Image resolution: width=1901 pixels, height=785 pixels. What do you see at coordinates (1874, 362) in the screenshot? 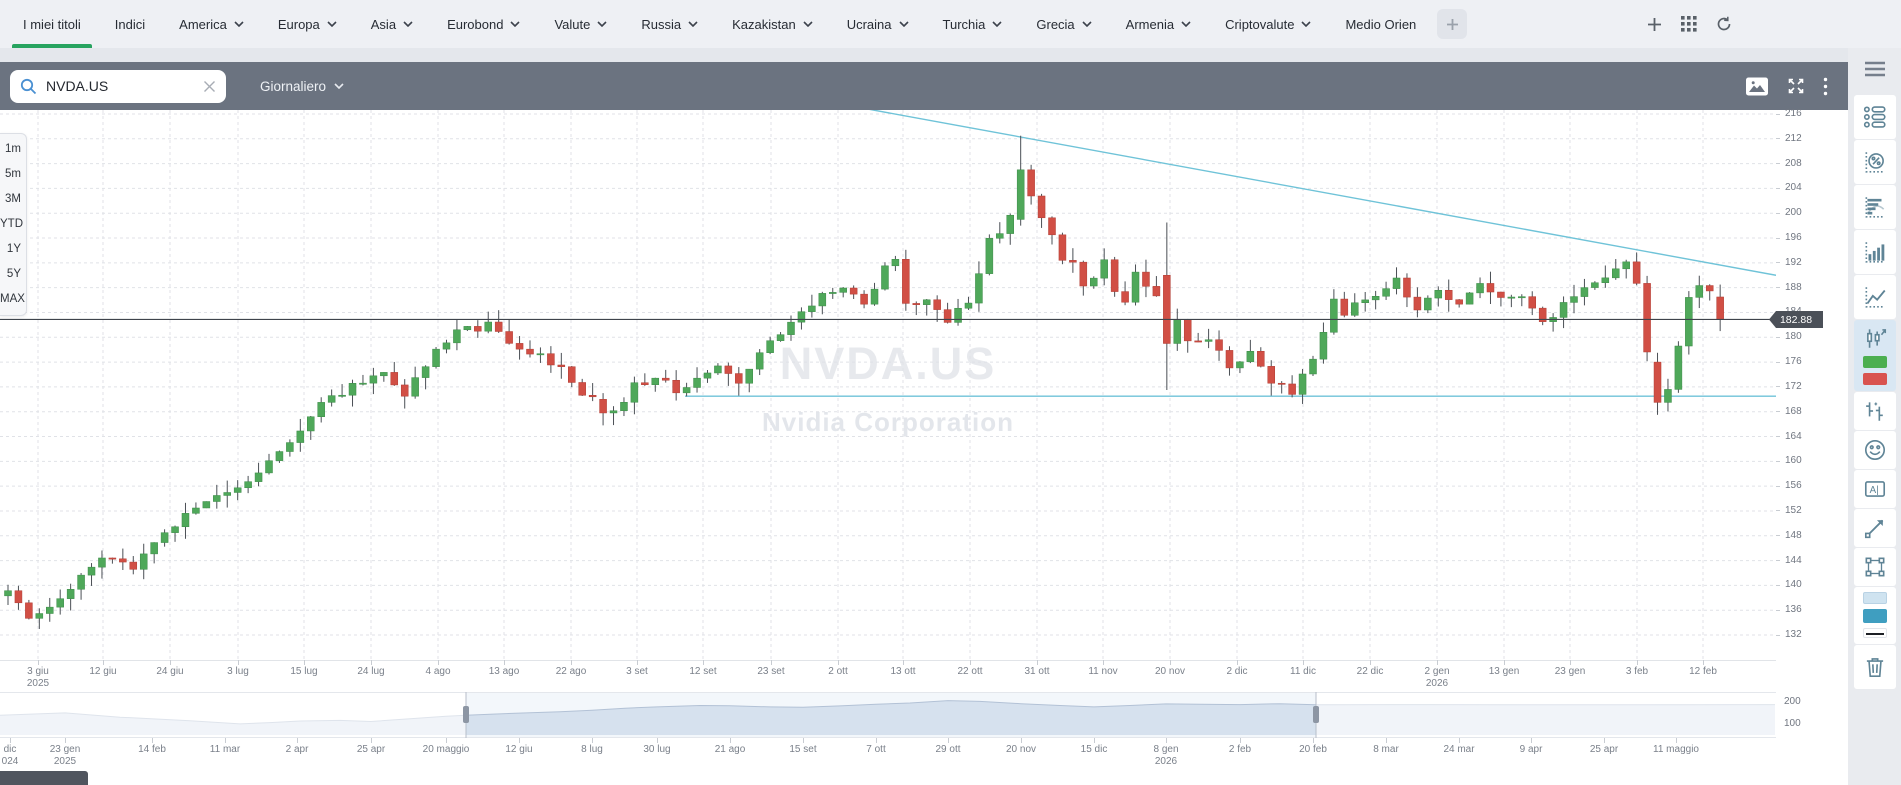
I see `up-color-swatch` at bounding box center [1874, 362].